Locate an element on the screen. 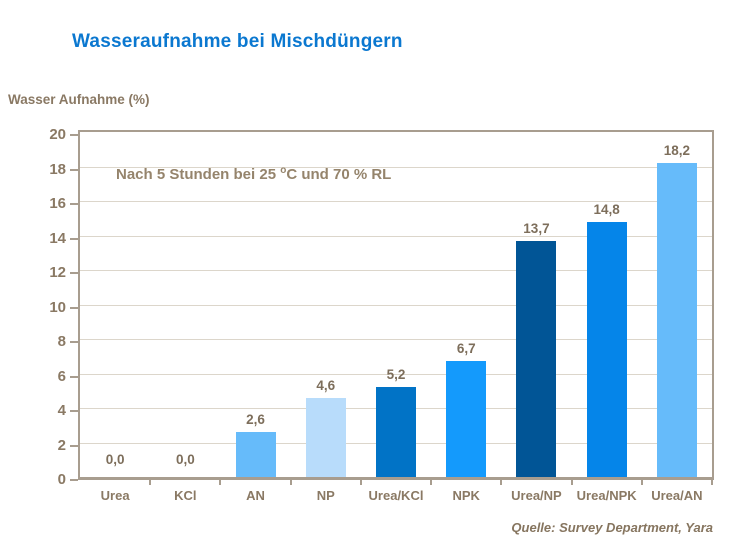  source-credit: Quelle: Survey Department, Yara is located at coordinates (612, 527).